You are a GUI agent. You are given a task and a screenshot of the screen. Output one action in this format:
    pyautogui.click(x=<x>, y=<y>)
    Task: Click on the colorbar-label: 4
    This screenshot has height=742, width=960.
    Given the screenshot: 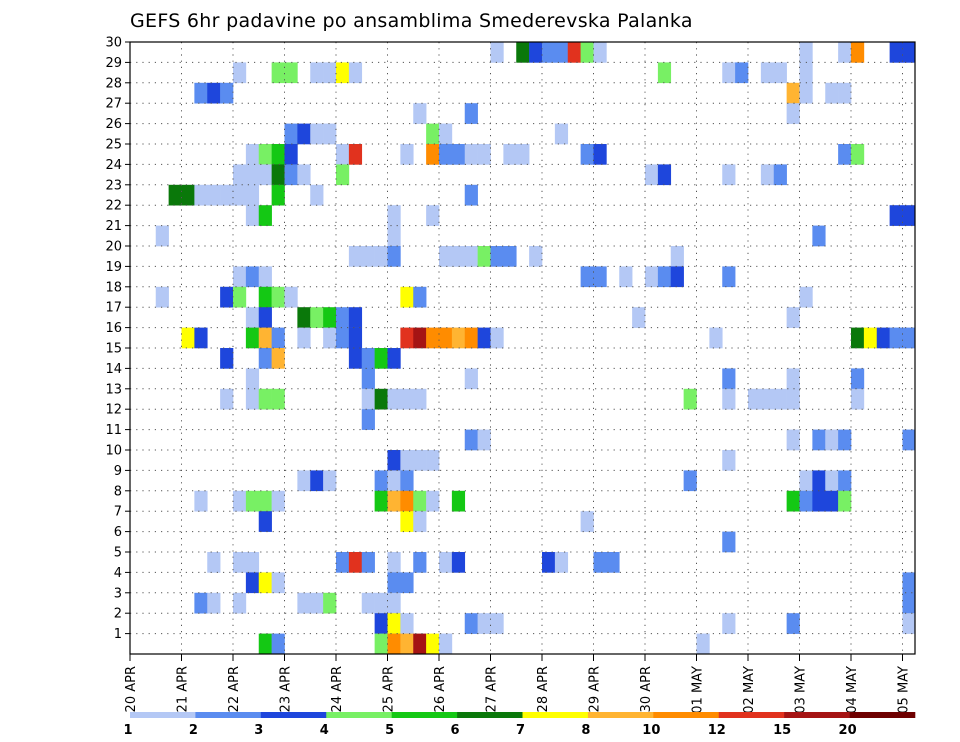 What is the action you would take?
    pyautogui.click(x=324, y=730)
    